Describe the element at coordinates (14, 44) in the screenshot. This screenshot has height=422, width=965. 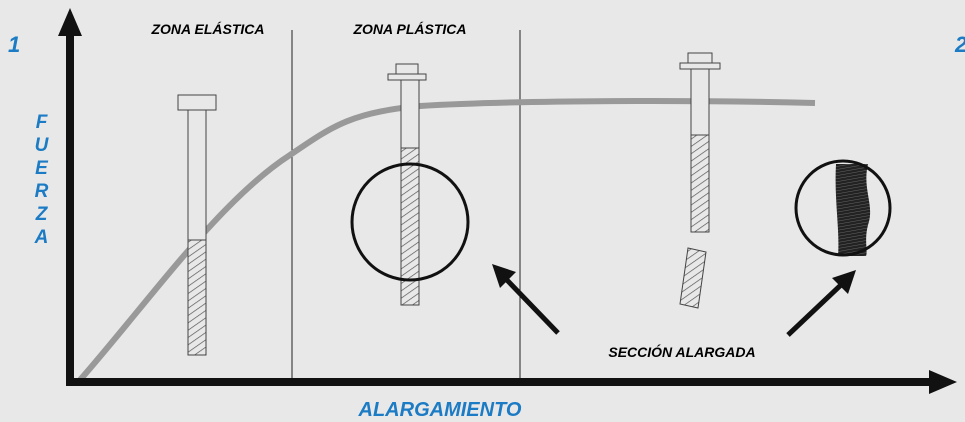
I see `marker: 1` at that location.